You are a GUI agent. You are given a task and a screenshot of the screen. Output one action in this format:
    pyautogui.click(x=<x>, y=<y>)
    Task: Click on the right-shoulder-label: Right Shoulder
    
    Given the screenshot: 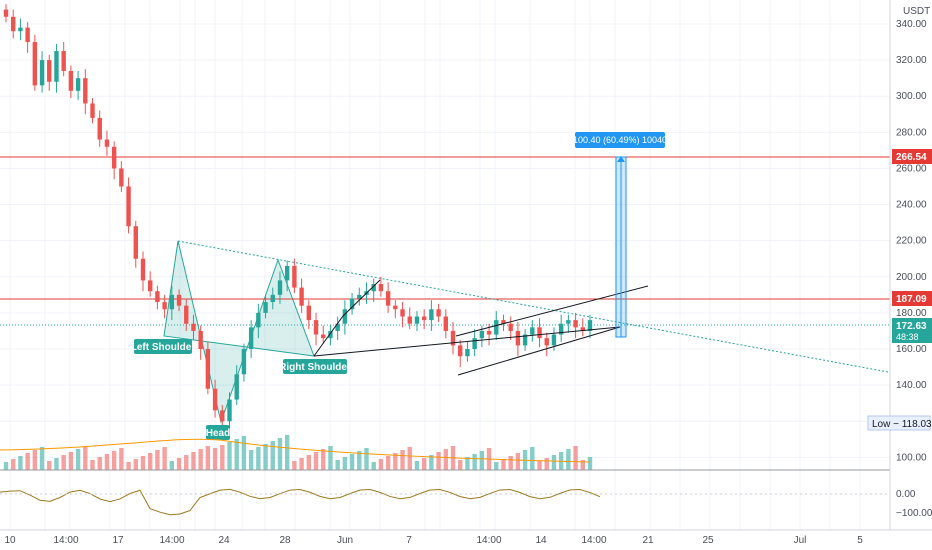 What is the action you would take?
    pyautogui.click(x=315, y=367)
    